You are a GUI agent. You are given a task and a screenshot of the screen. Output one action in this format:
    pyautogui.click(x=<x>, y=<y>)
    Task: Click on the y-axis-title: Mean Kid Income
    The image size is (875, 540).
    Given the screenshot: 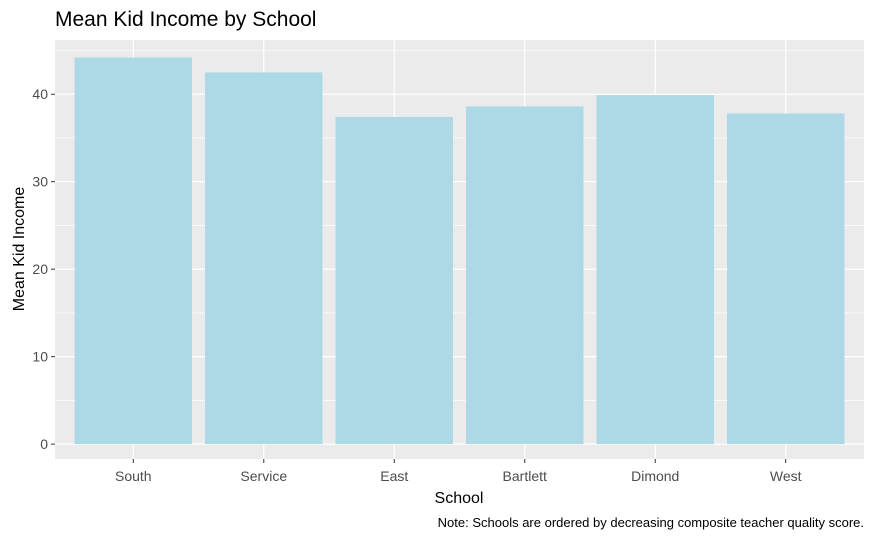 What is the action you would take?
    pyautogui.click(x=19, y=249)
    